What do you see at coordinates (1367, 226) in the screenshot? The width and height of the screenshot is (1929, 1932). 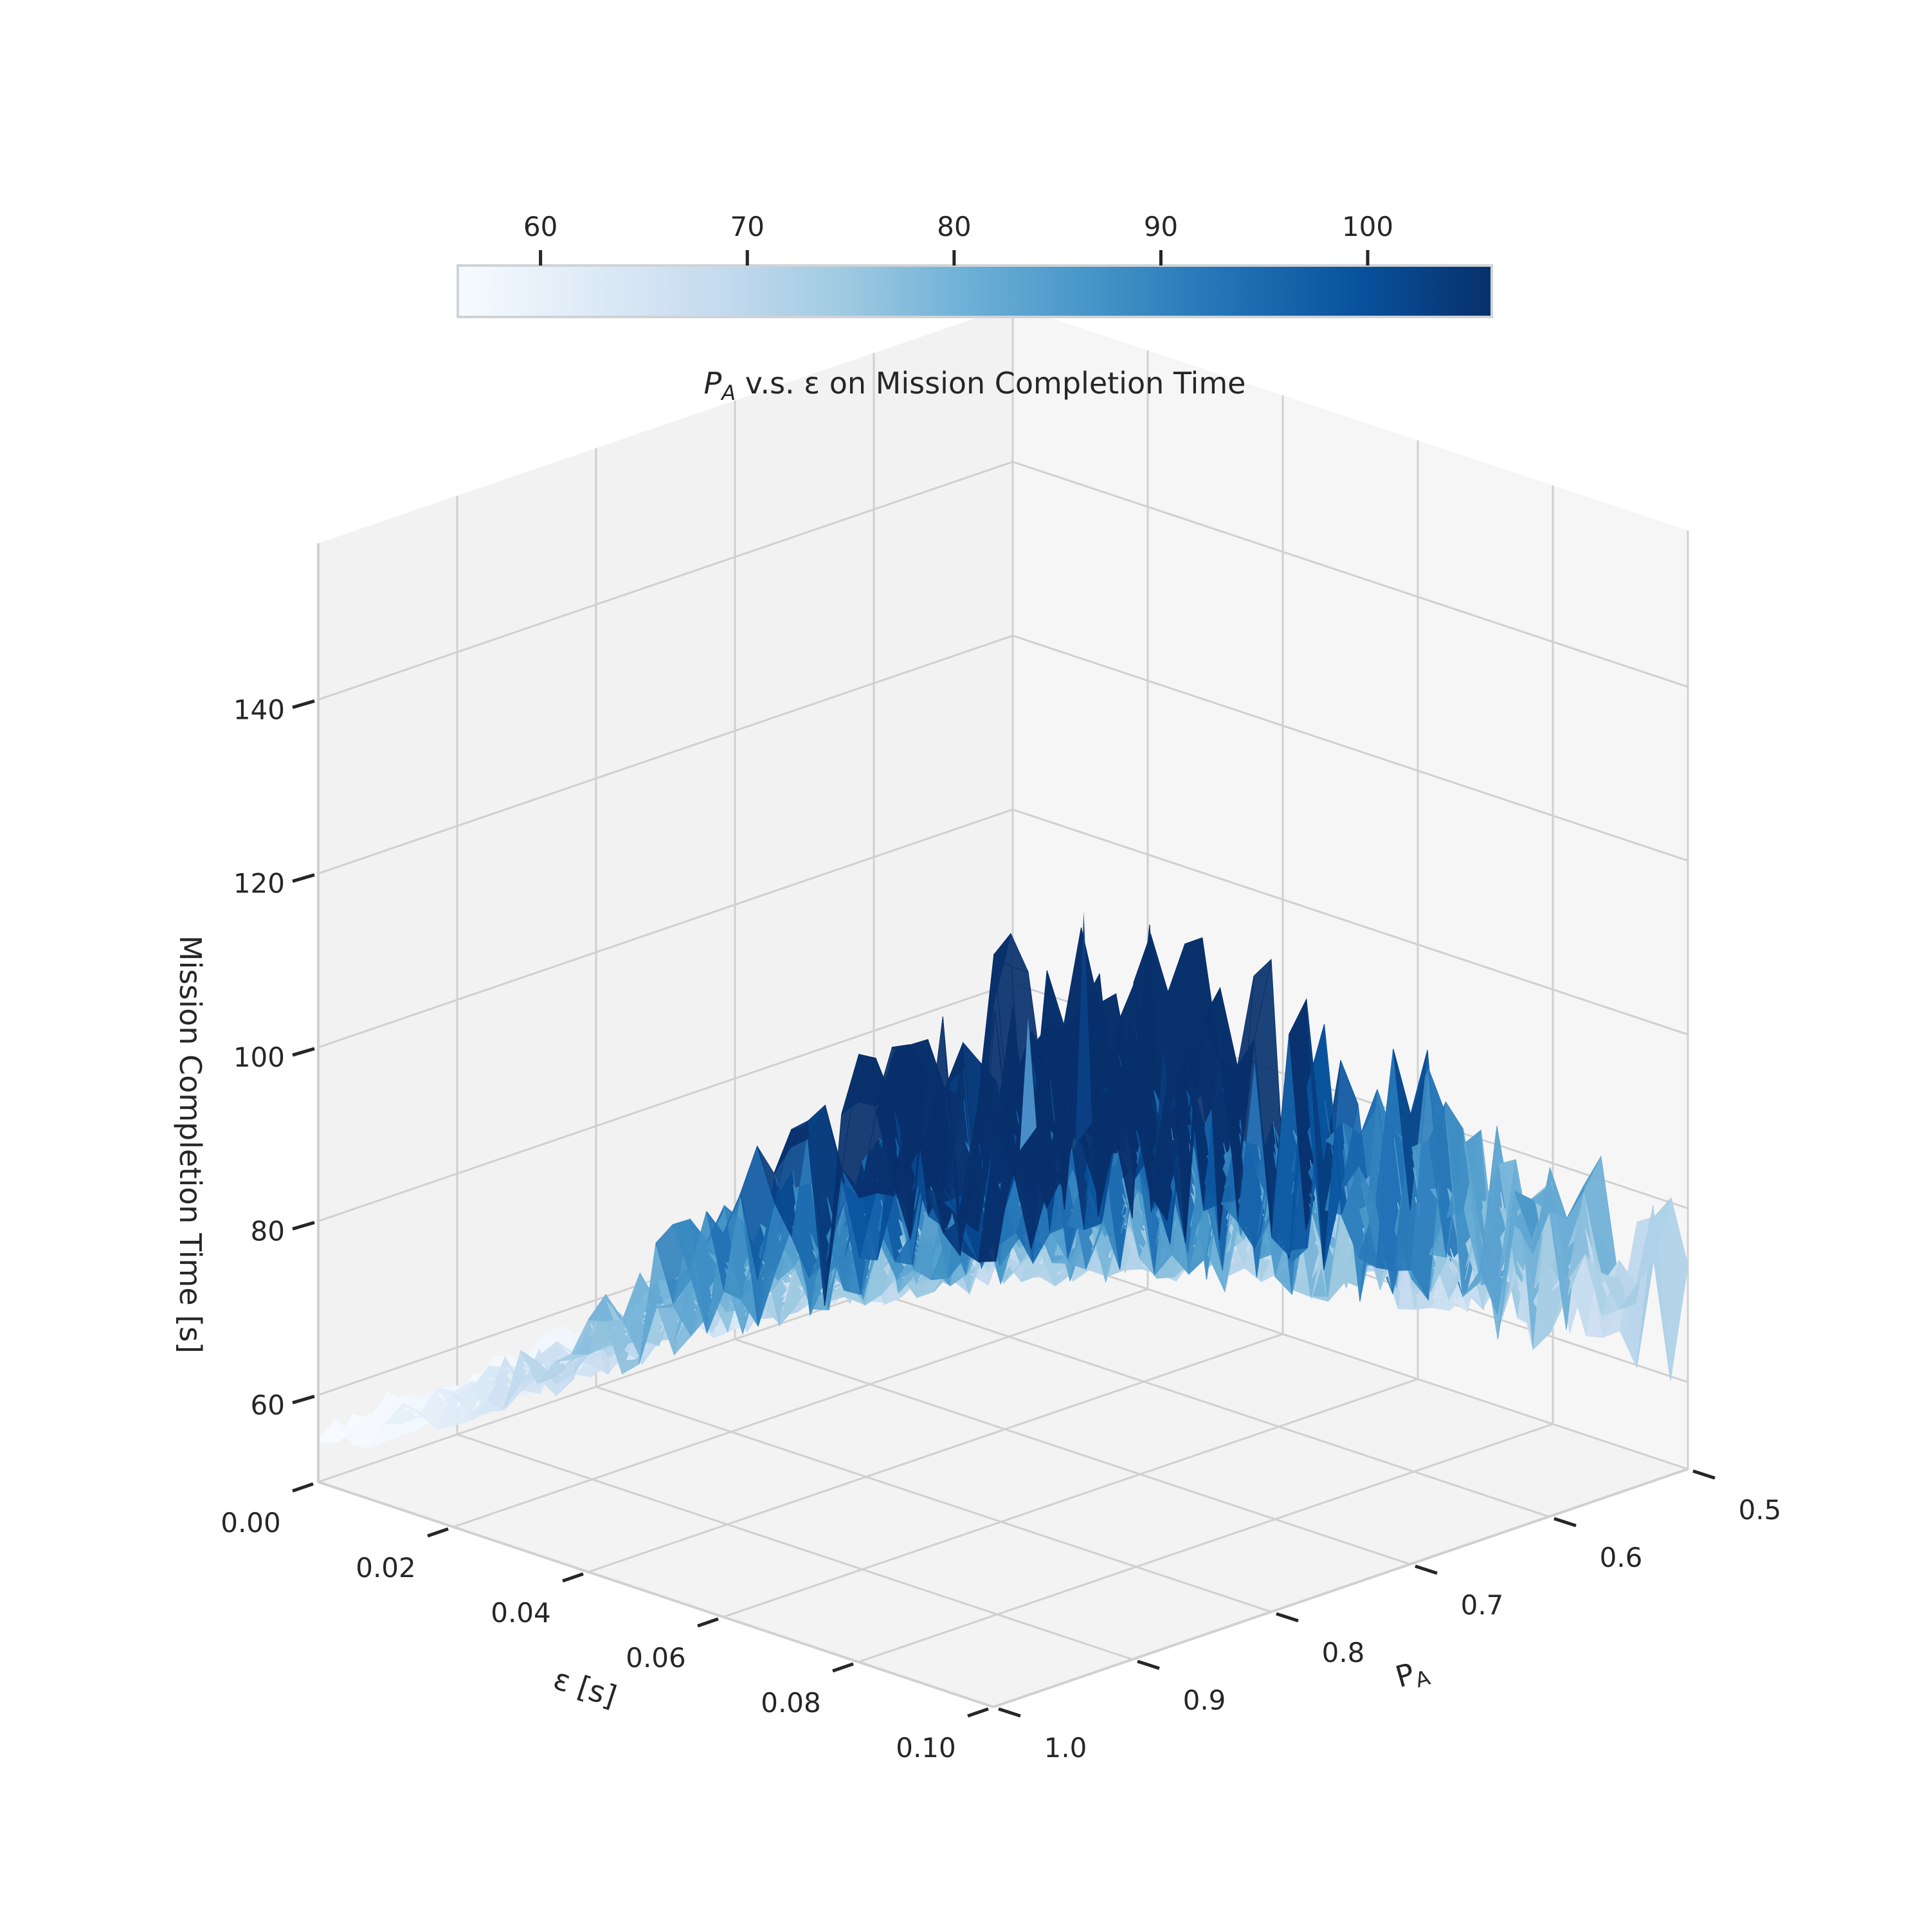 I see `colorbar-tick-label: 100` at bounding box center [1367, 226].